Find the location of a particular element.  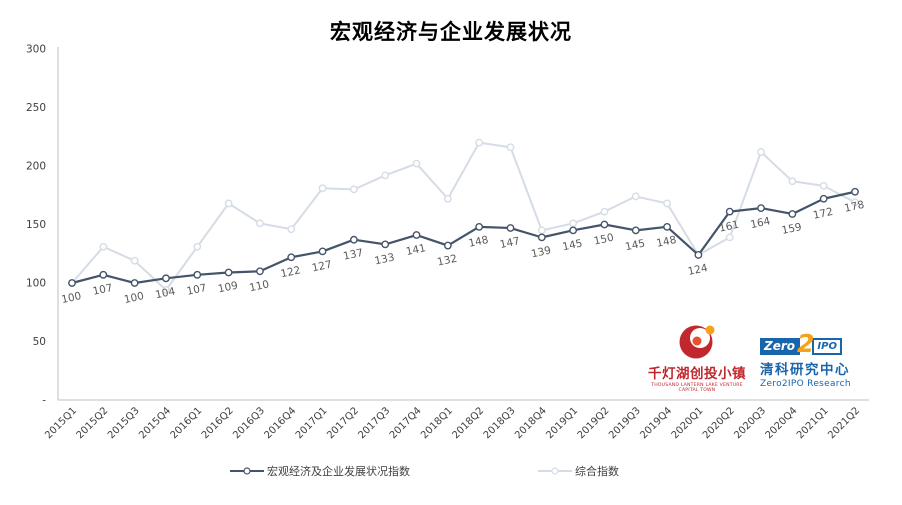

macro-series-swatch is located at coordinates (247, 471).